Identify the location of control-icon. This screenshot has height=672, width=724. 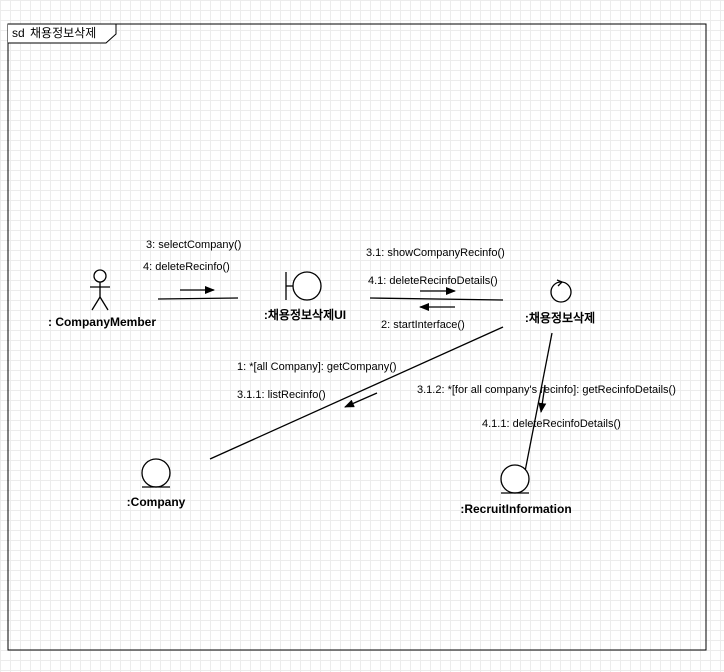
(561, 291).